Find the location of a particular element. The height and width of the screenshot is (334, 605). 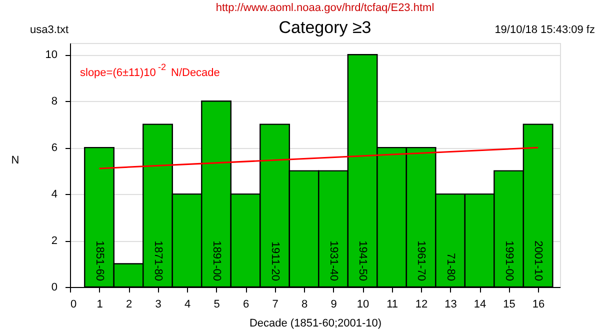

y-tick-label: 0 is located at coordinates (54, 288).